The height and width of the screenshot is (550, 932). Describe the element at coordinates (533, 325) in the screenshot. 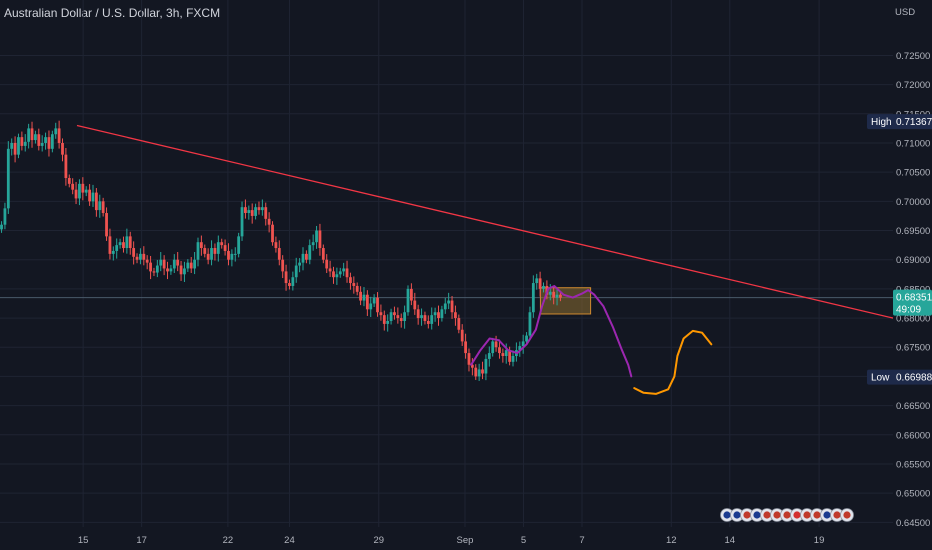

I see `forecast-path-purple` at that location.